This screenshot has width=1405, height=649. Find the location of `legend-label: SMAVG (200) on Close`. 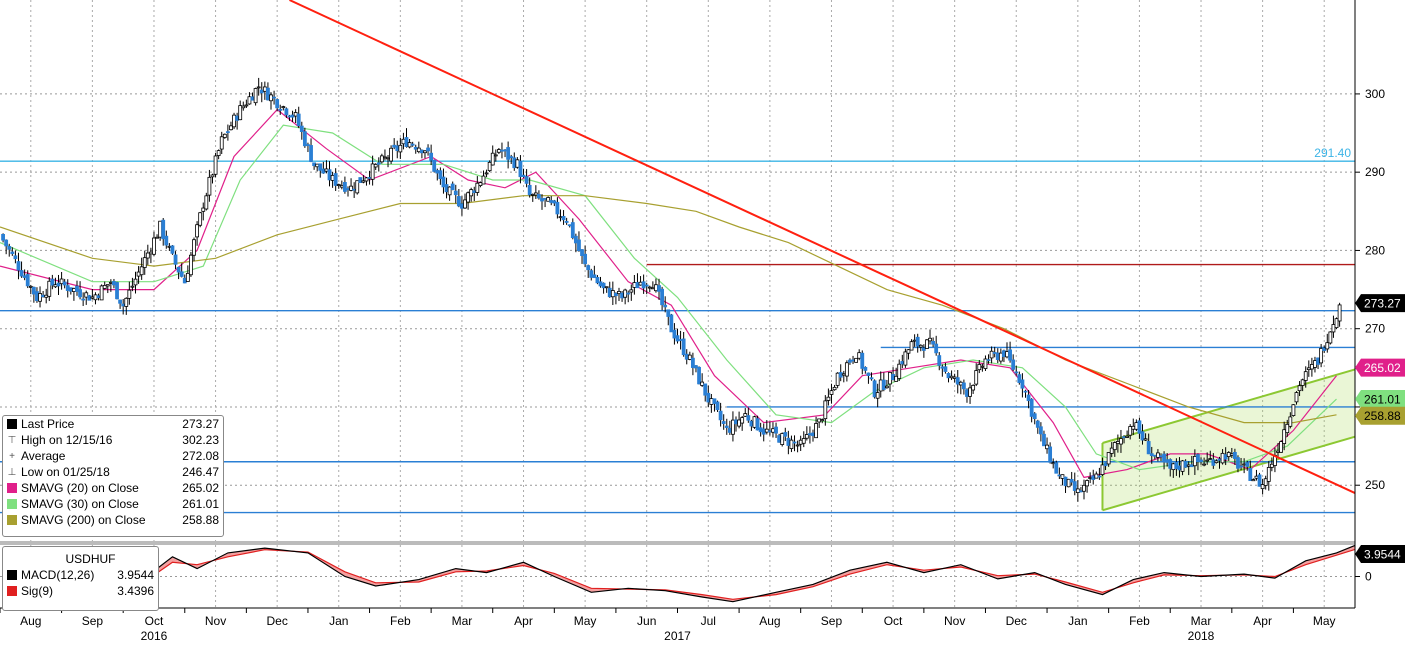

legend-label: SMAVG (200) on Close is located at coordinates (83, 520).